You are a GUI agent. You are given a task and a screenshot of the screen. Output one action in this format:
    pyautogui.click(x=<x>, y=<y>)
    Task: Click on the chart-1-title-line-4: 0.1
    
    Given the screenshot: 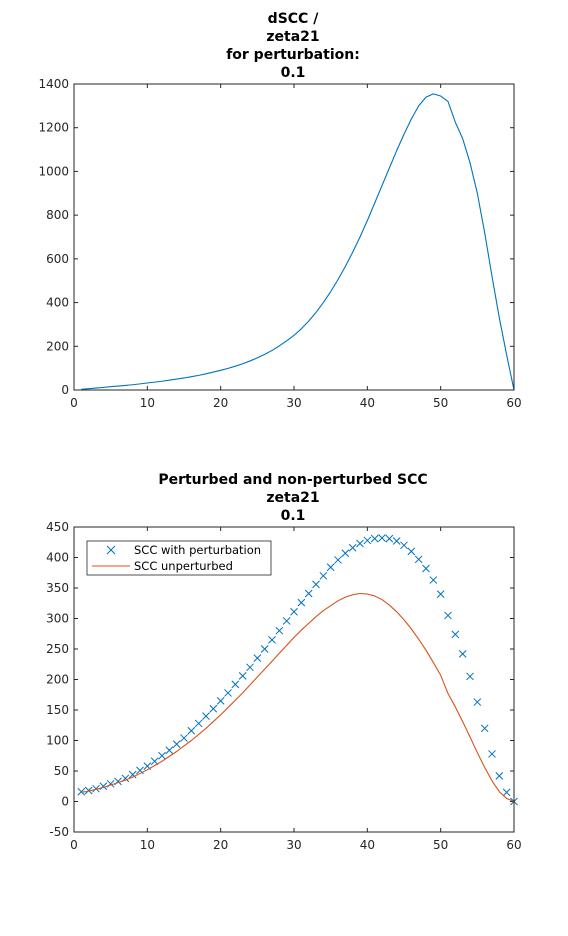 What is the action you would take?
    pyautogui.click(x=293, y=73)
    